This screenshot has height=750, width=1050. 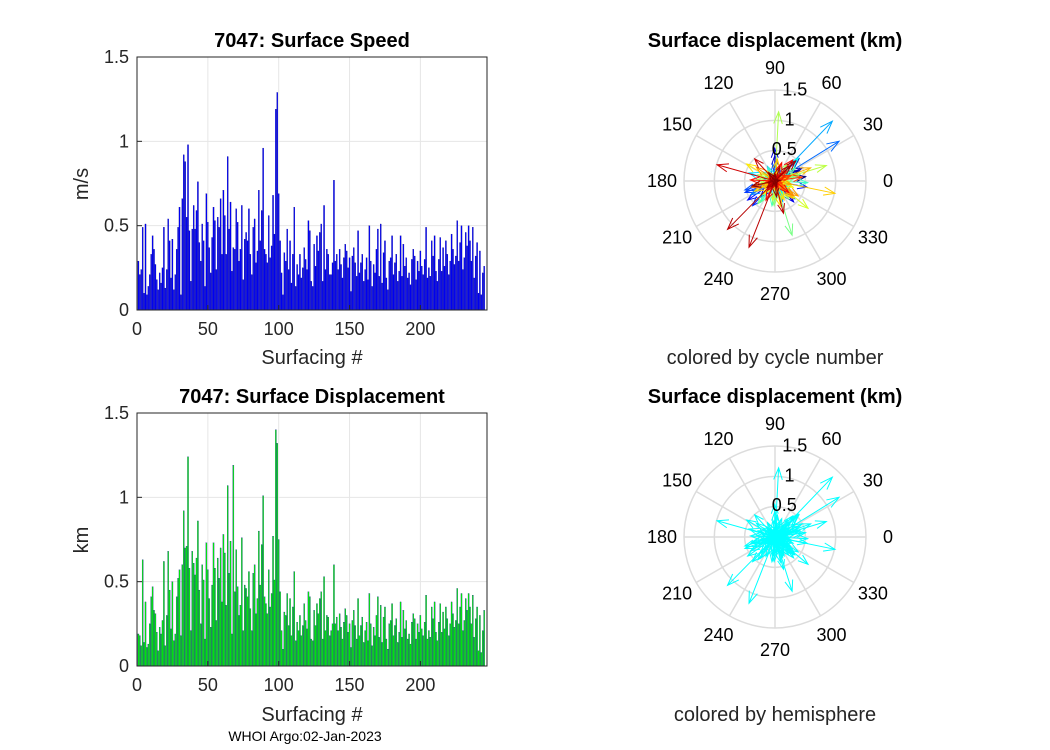 I want to click on polar-cycle-arrows, so click(x=778, y=179).